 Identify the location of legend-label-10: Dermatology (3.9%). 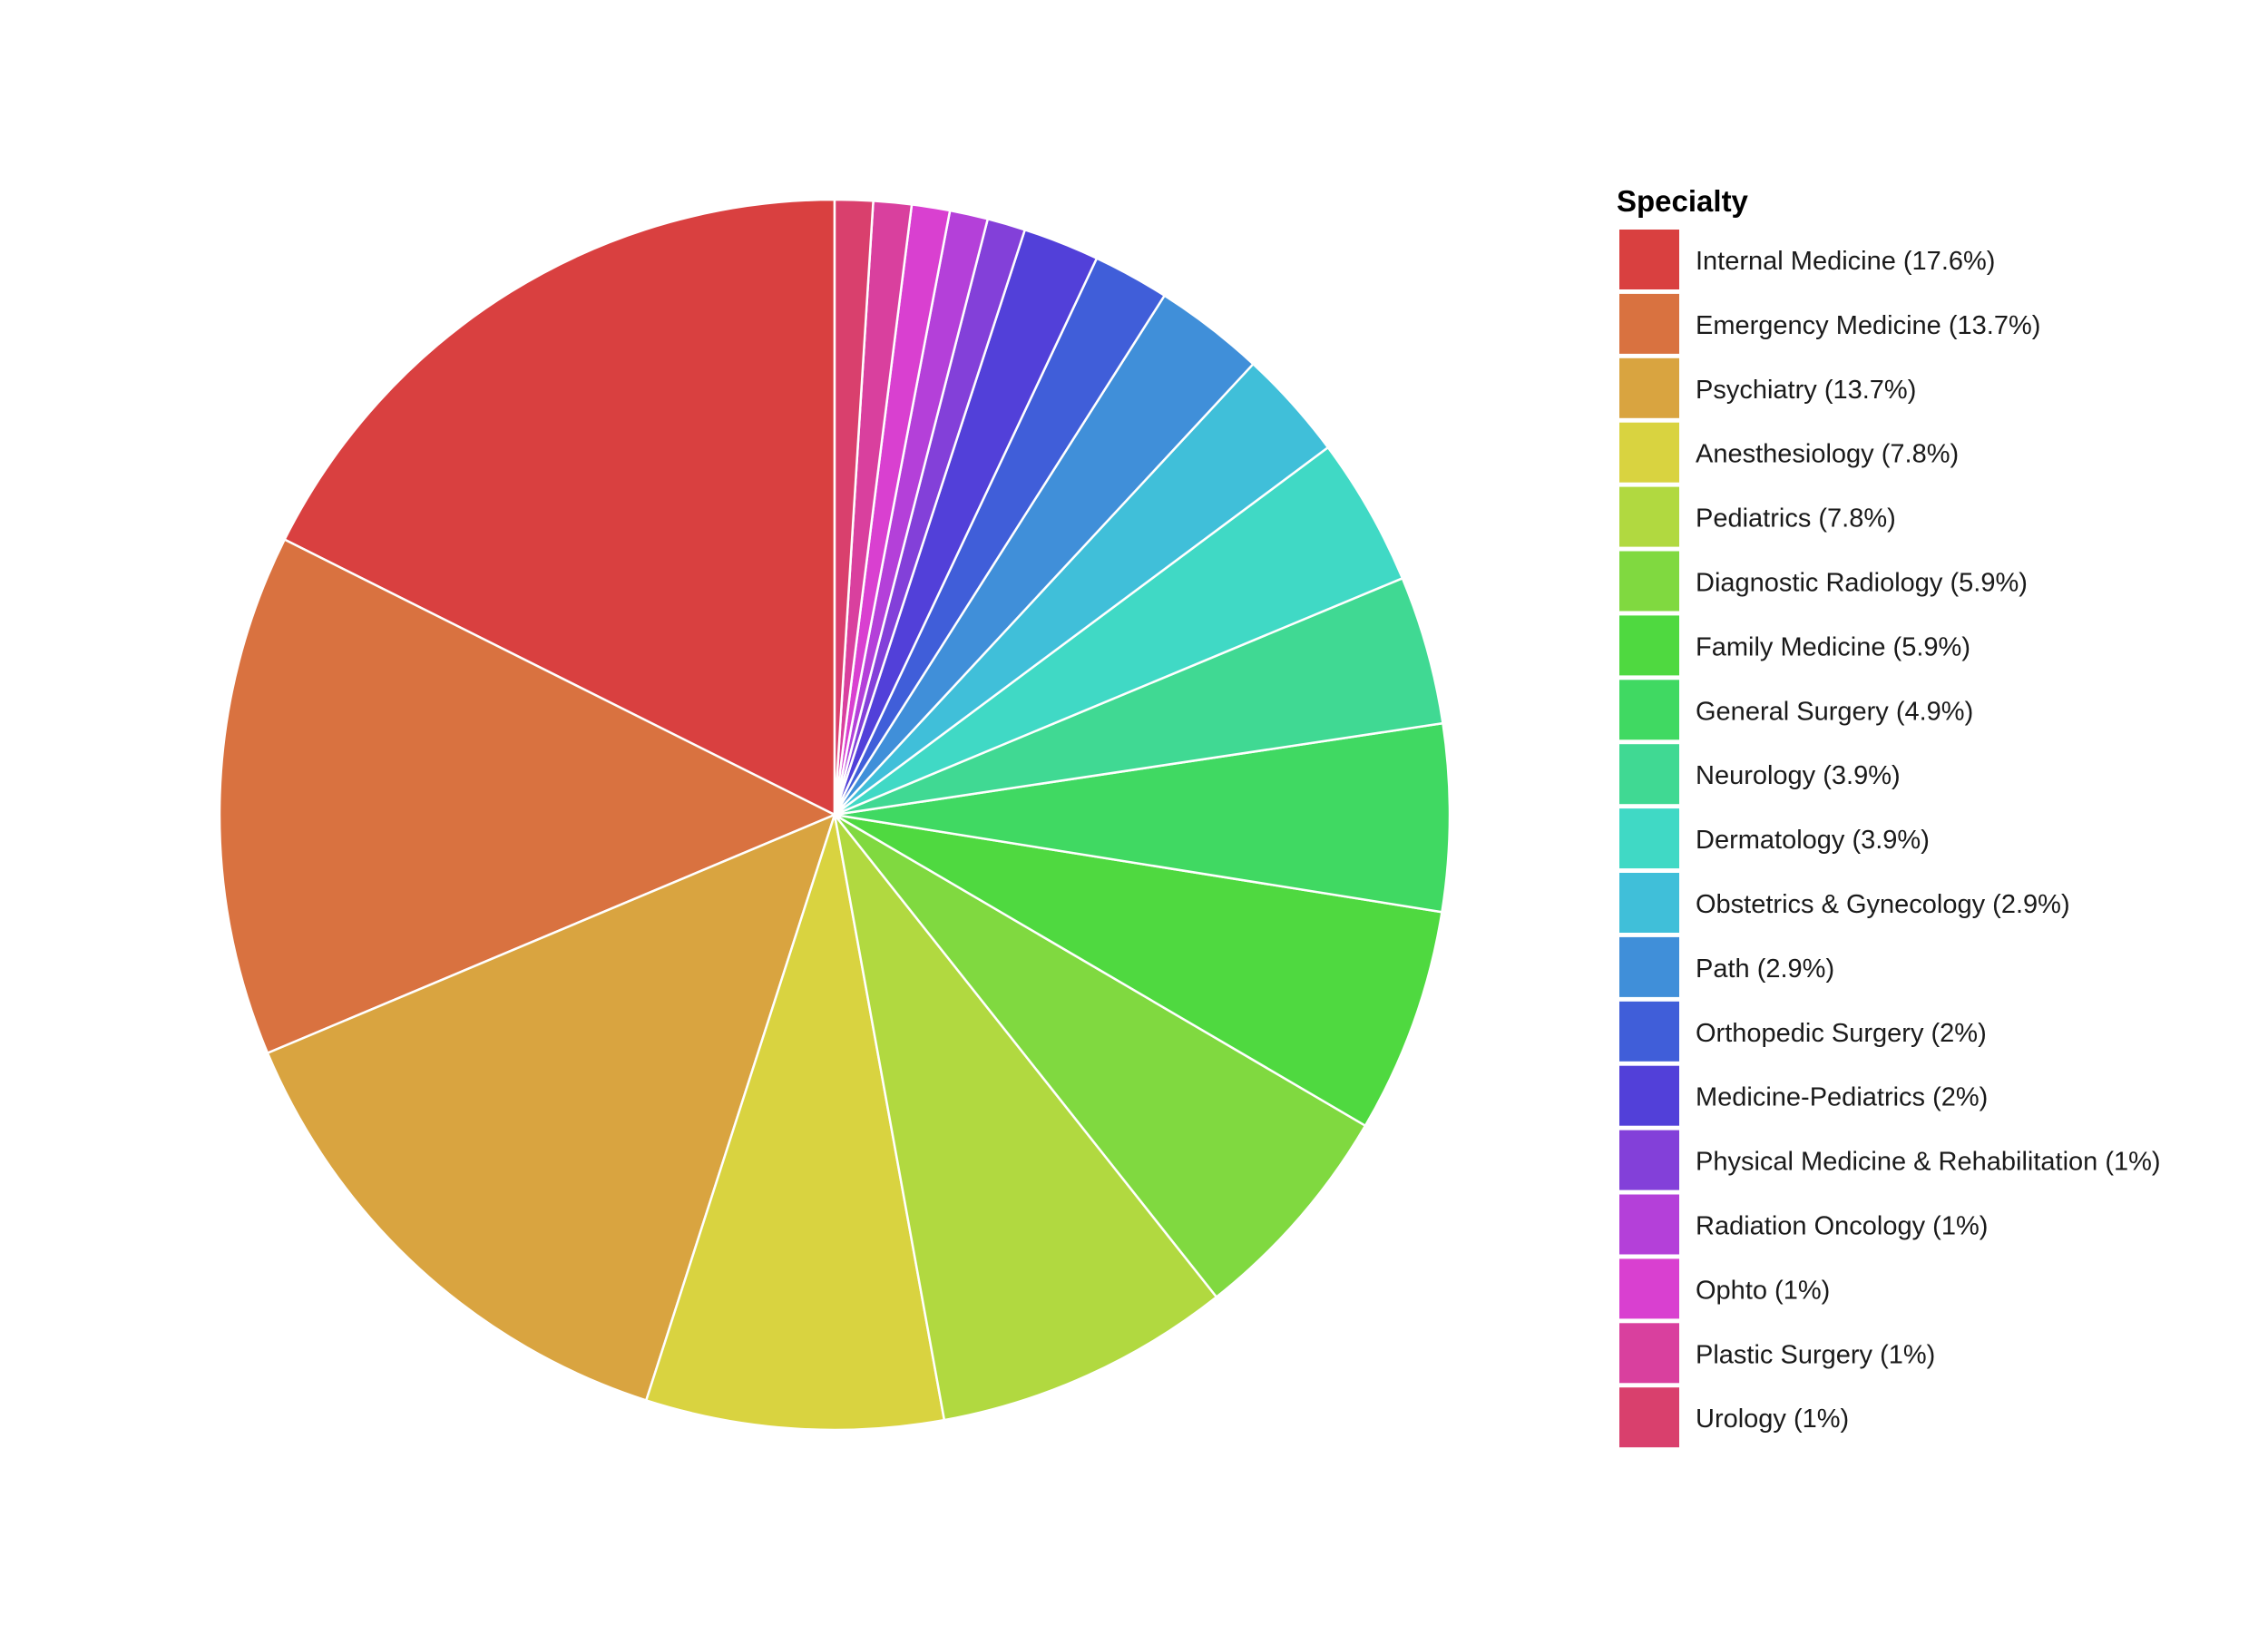
(1813, 840).